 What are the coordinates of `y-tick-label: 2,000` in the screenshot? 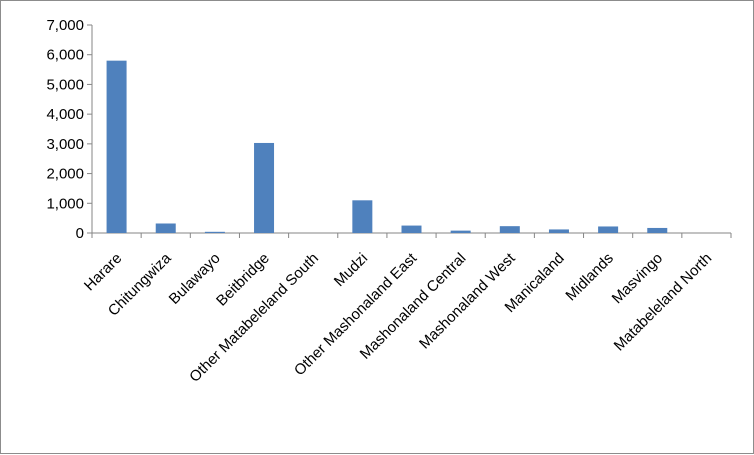 It's located at (65, 174).